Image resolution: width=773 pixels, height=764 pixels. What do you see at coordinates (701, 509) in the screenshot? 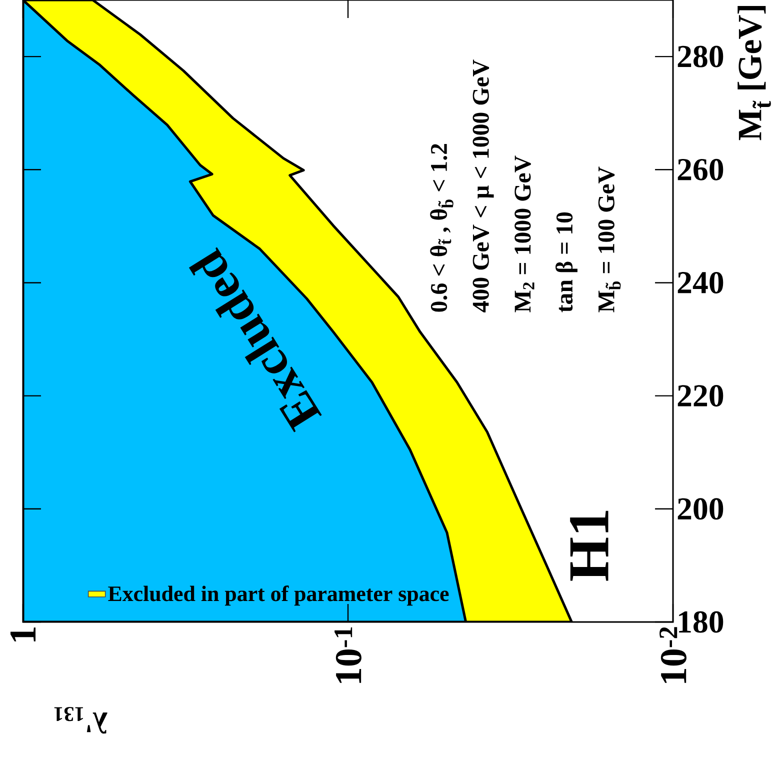
I see `y-tick-label: 200` at bounding box center [701, 509].